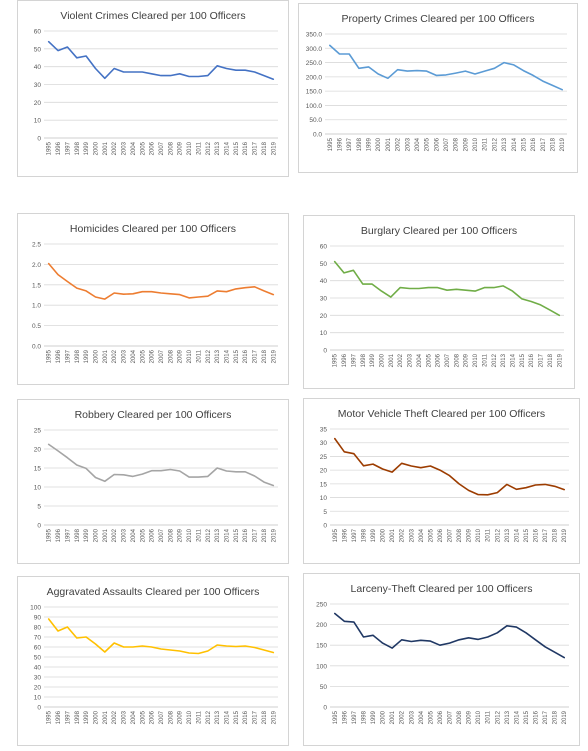  Describe the element at coordinates (153, 16) in the screenshot. I see `chart-title: Violent Crimes Cleared per 100 Officers` at that location.